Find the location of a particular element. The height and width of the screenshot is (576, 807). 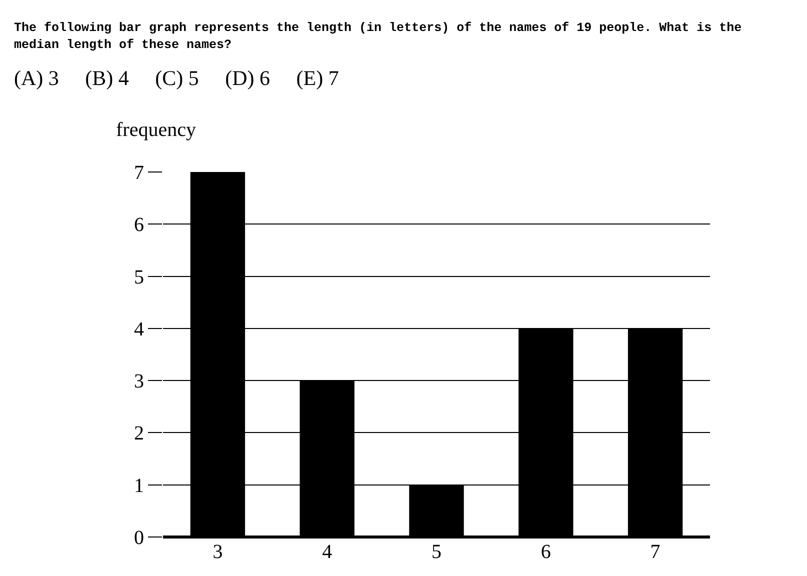

x-tick-label: 7 is located at coordinates (655, 552).